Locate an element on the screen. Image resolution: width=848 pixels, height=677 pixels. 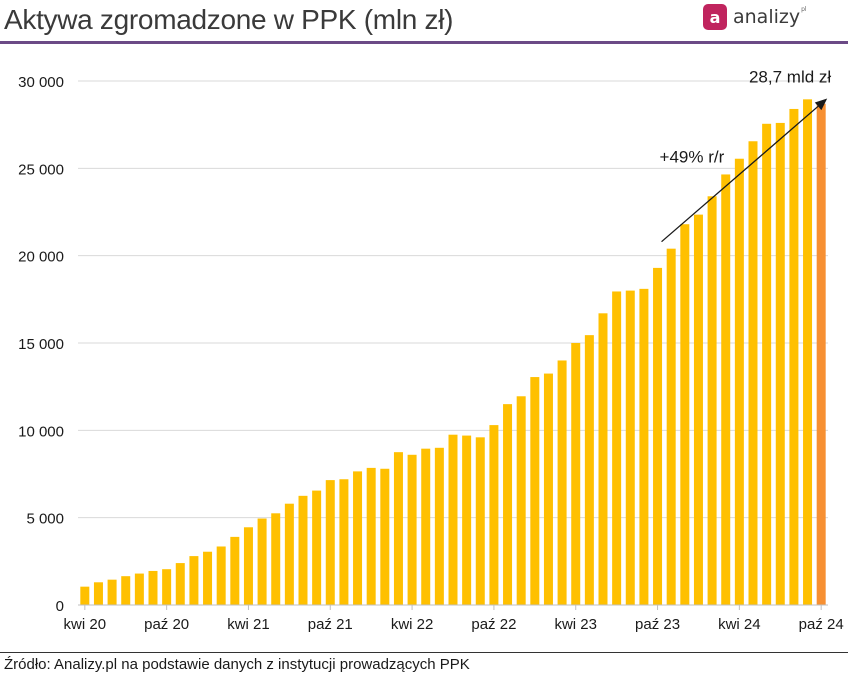
y-tick-label: 15 000 is located at coordinates (41, 344).